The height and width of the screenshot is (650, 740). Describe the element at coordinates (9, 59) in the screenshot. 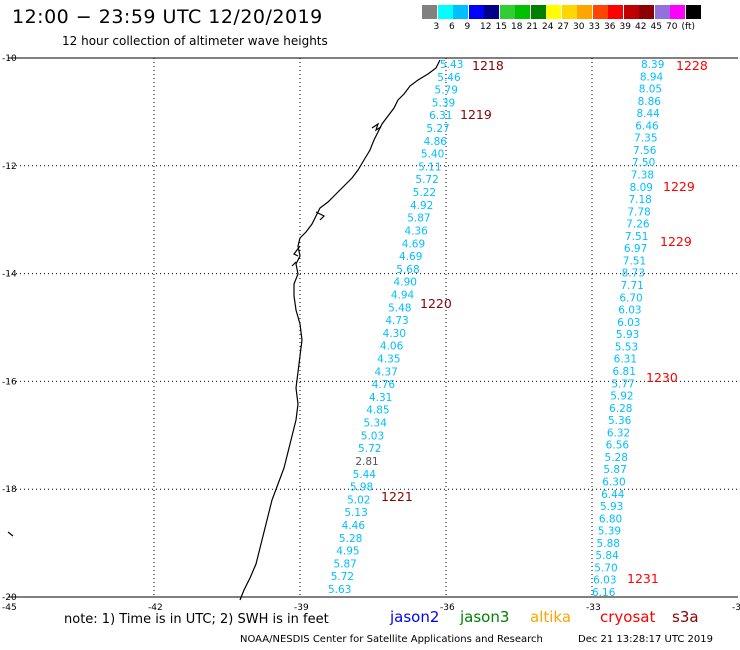

I see `latitude-label: -10` at that location.